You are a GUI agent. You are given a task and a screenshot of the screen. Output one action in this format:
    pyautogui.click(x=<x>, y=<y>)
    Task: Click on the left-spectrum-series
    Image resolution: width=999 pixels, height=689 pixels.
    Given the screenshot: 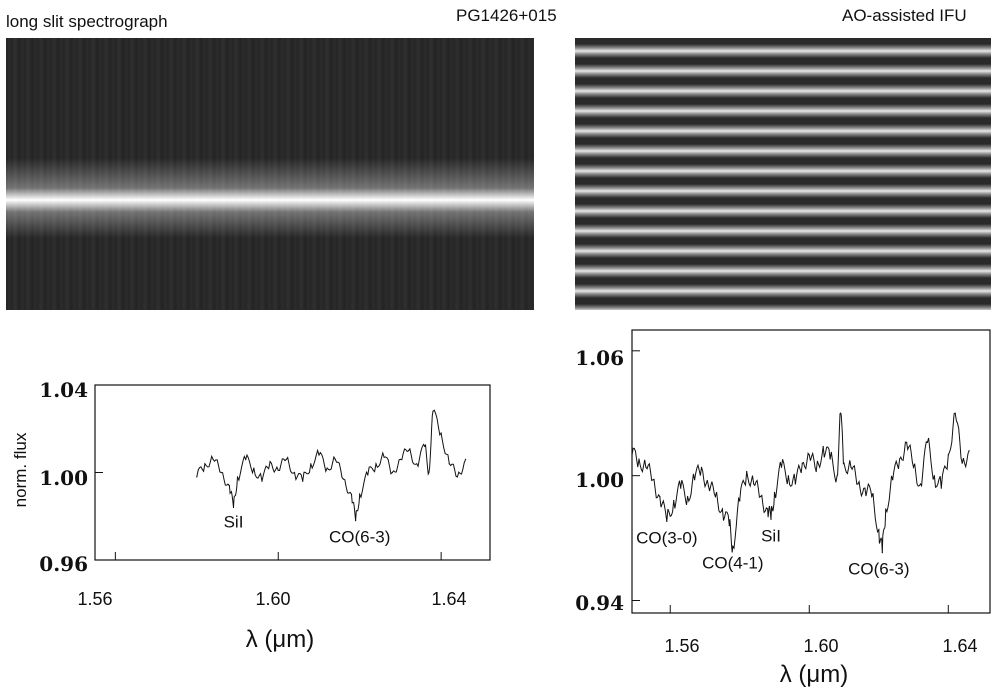 What is the action you would take?
    pyautogui.click(x=281, y=472)
    